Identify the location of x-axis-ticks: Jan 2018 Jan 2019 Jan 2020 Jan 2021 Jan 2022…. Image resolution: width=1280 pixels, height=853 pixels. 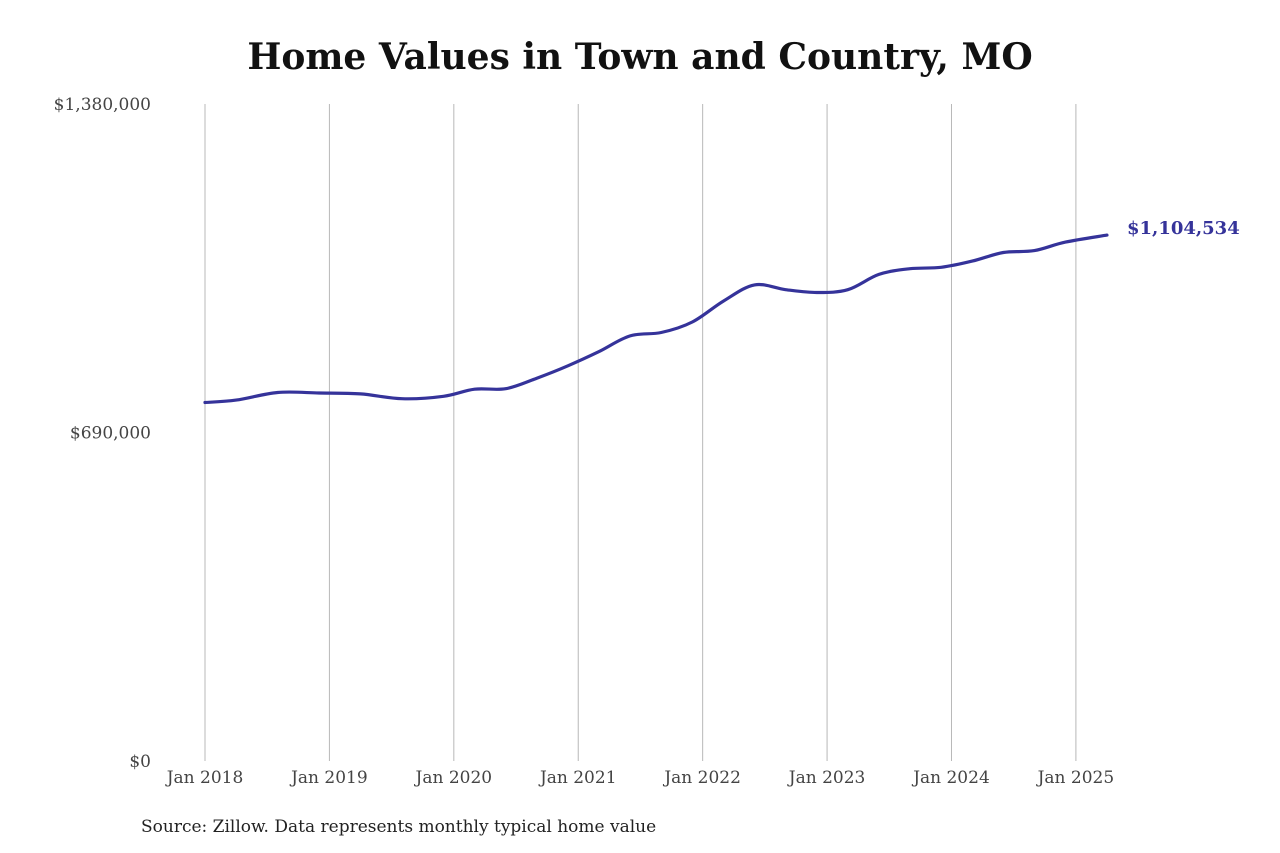
(639, 778).